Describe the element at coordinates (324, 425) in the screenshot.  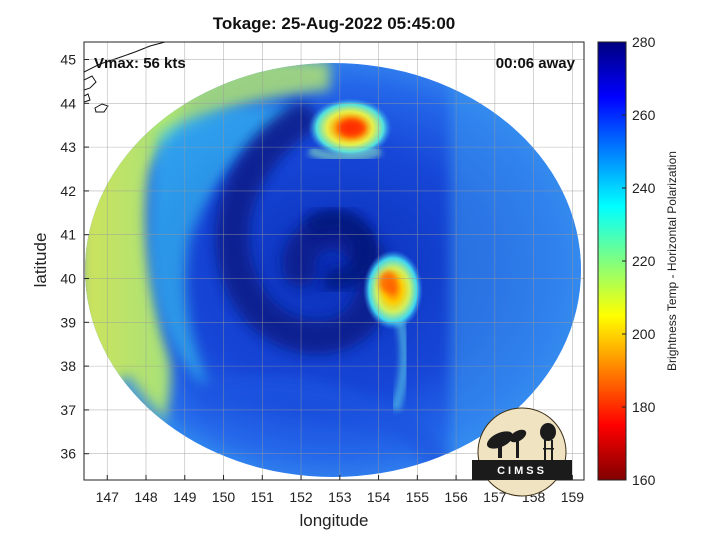
I see `southern-rainband` at that location.